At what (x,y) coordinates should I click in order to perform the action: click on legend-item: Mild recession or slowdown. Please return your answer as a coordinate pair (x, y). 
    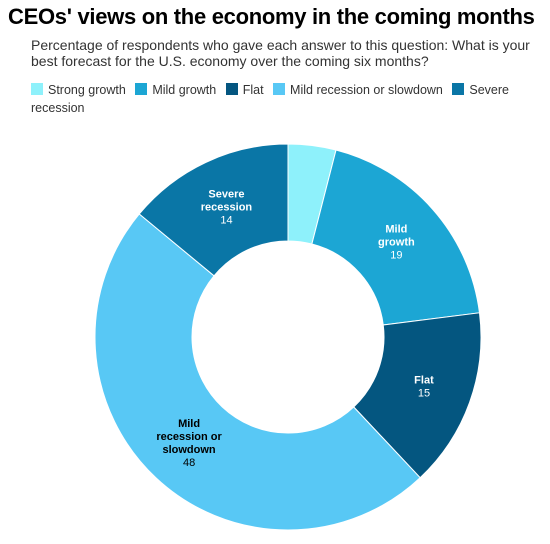
    Looking at the image, I should click on (358, 90).